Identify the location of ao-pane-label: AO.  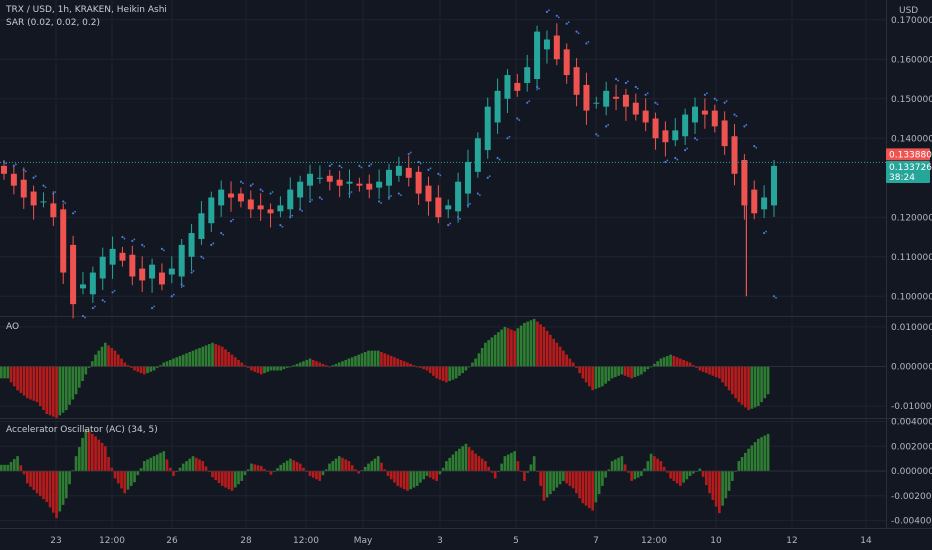
(12, 327).